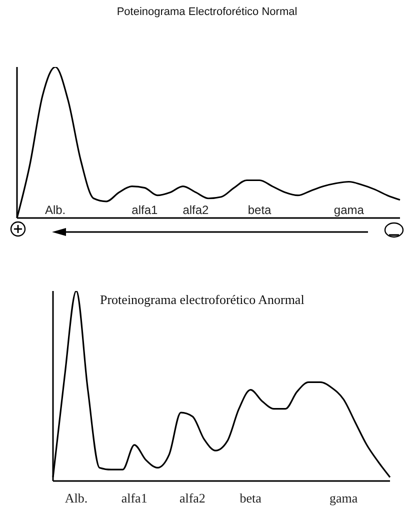 The image size is (414, 513). Describe the element at coordinates (207, 12) in the screenshot. I see `chart-title: Poteinograma Electroforético Normal` at that location.